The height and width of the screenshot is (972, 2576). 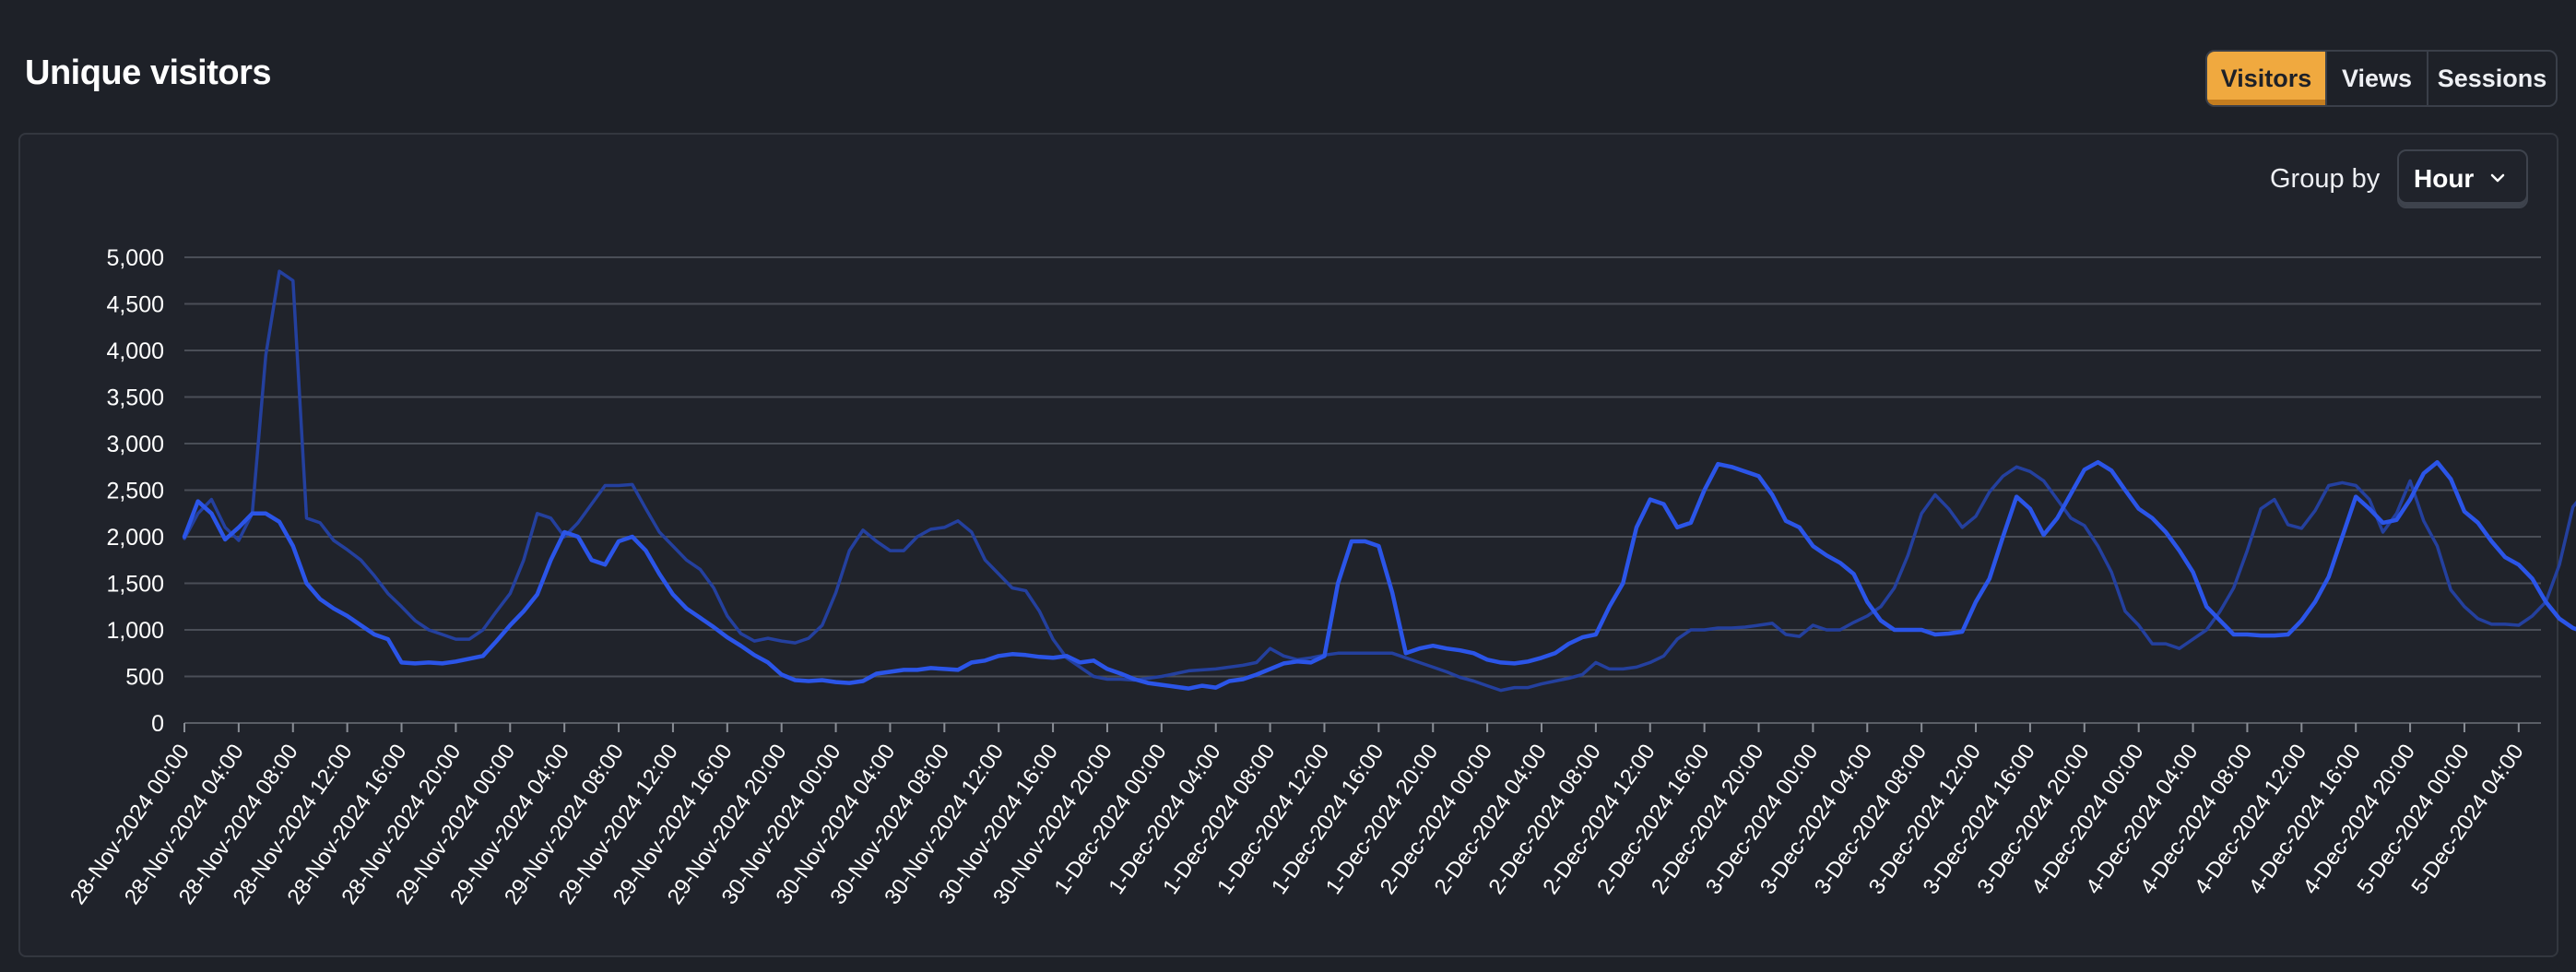 I want to click on y-tick-label: 4,500, so click(x=135, y=305).